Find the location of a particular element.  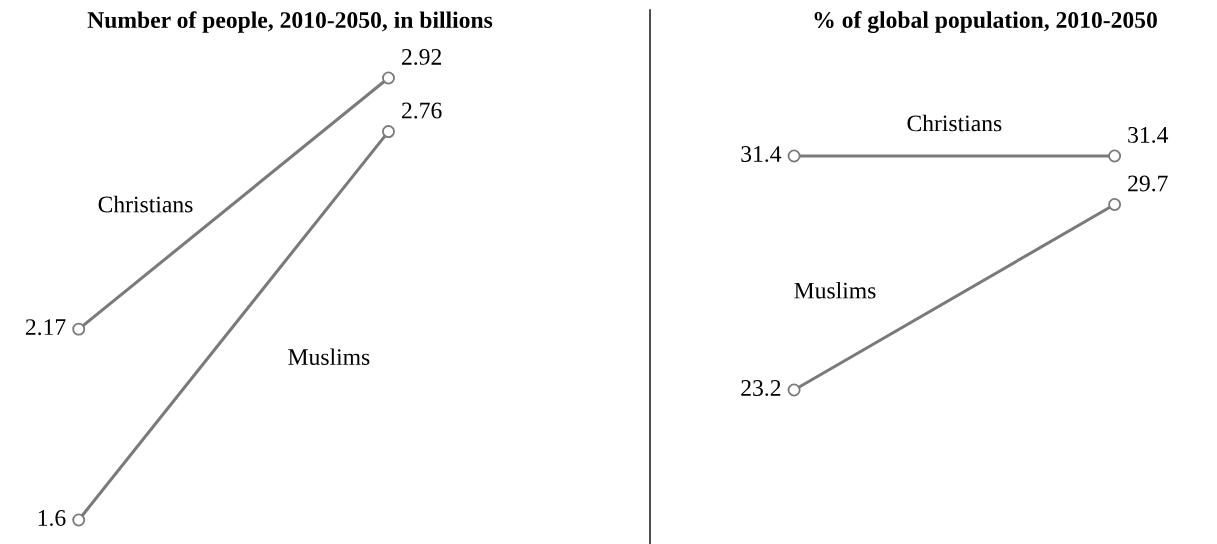

data-label: 2.17 is located at coordinates (45, 327).